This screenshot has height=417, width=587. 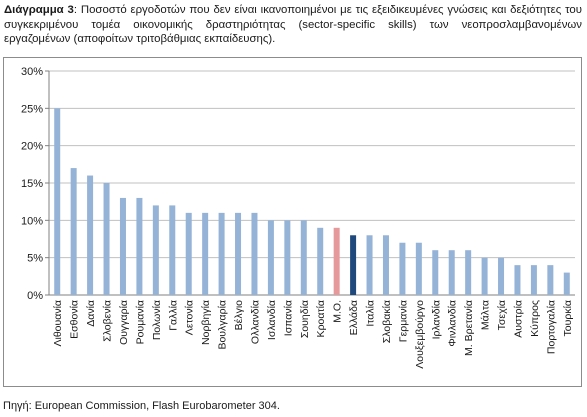 I want to click on x-tick-label: Λιθουανία, so click(x=58, y=323).